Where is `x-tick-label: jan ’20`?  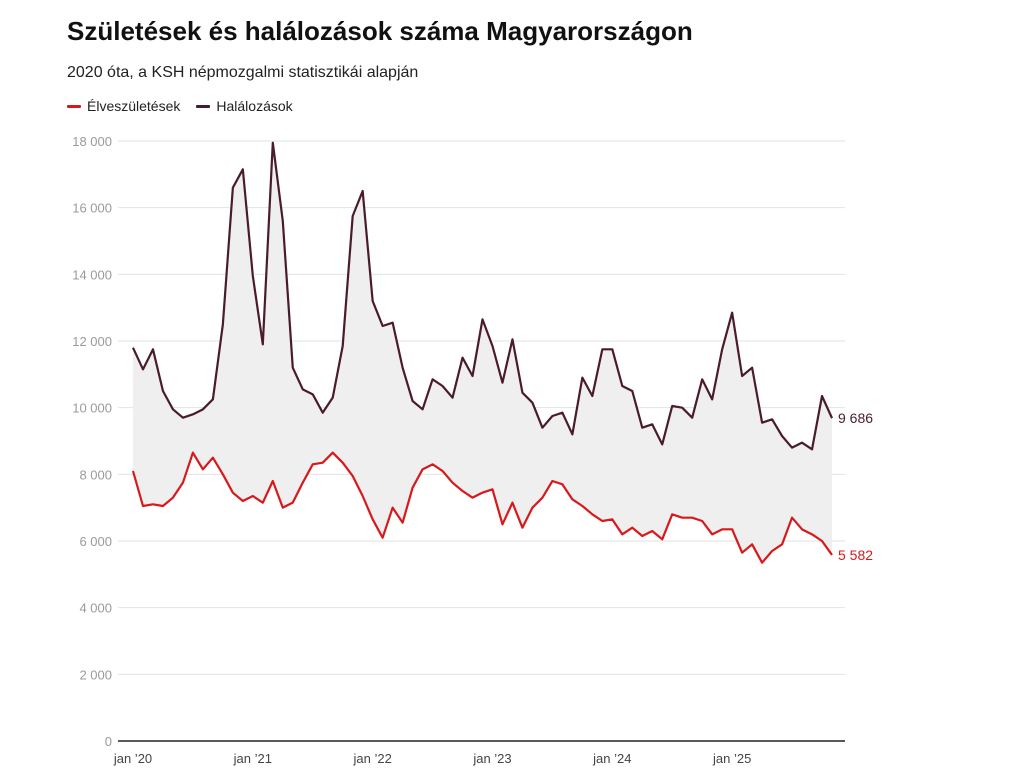
x-tick-label: jan ’20 is located at coordinates (132, 758).